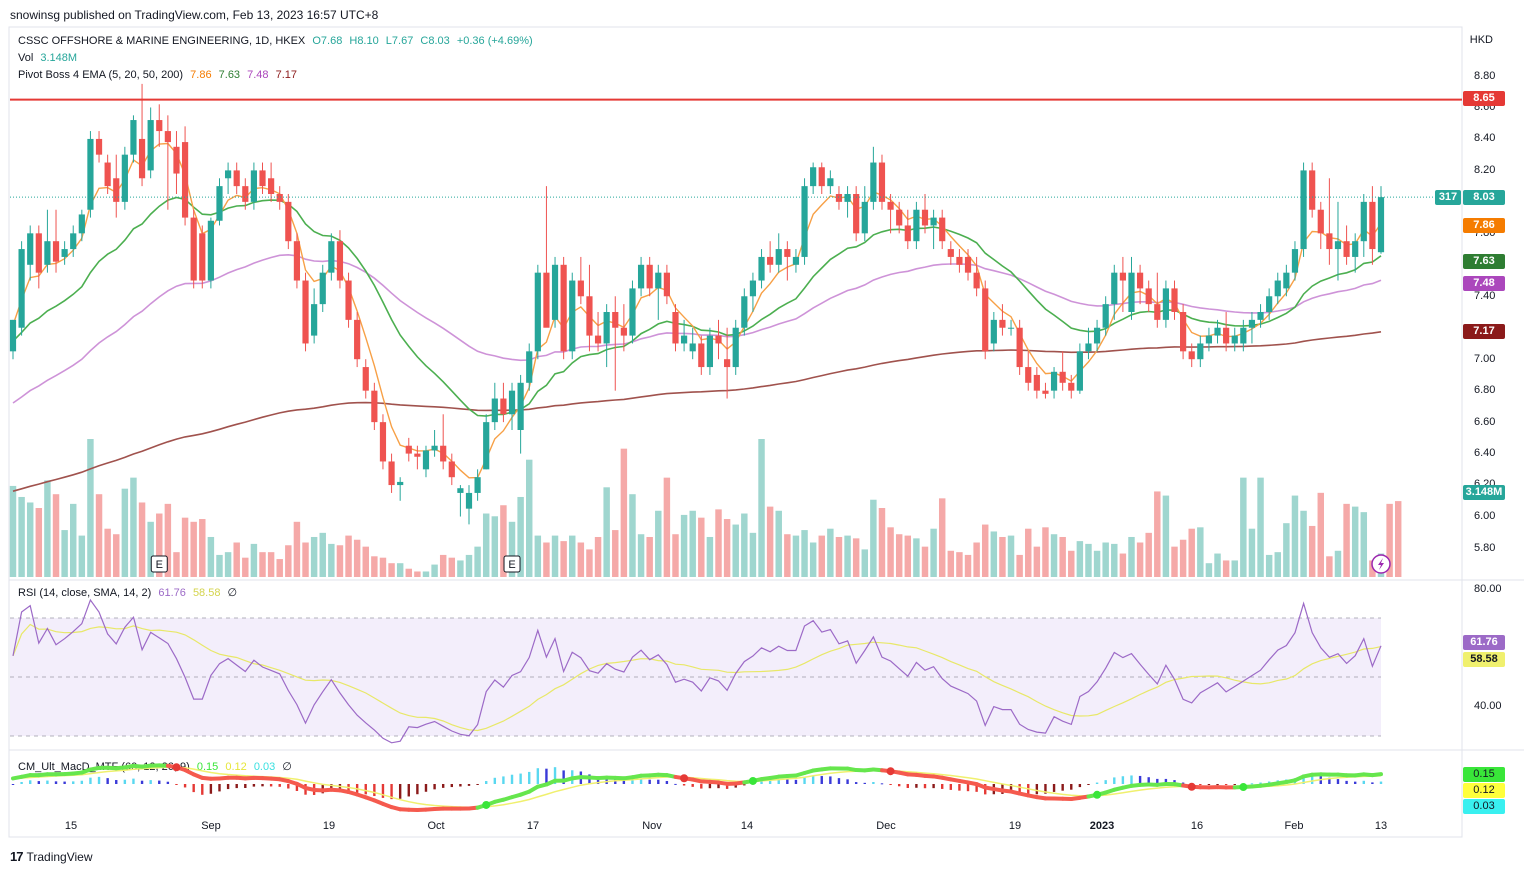 The height and width of the screenshot is (875, 1533). I want to click on price-tick: 7.40, so click(1485, 296).